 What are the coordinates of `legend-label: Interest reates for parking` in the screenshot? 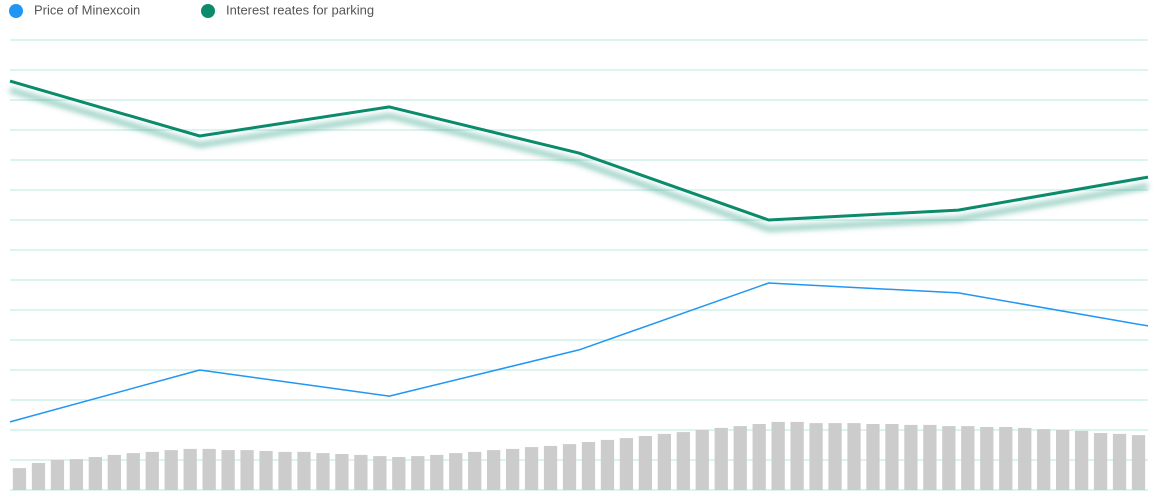 It's located at (300, 9).